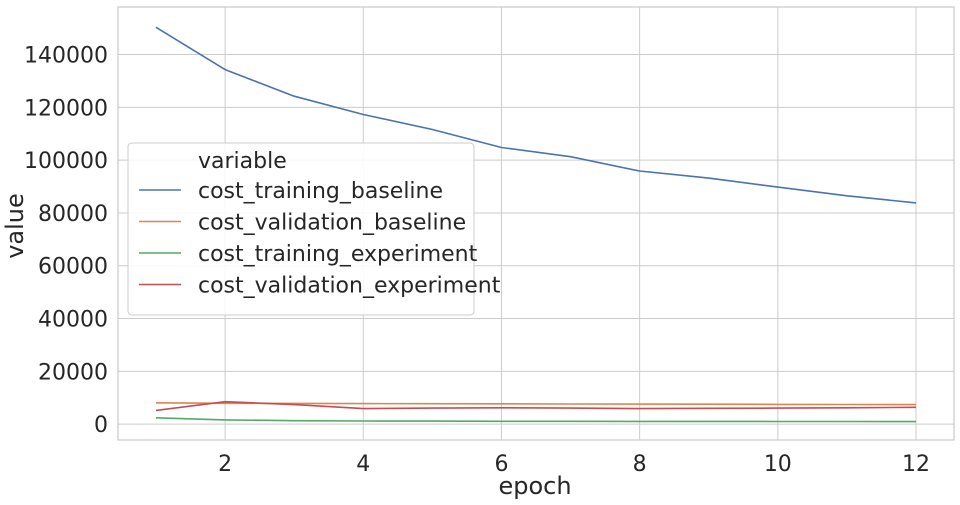 This screenshot has height=505, width=960. I want to click on x-tick-label: 12, so click(916, 464).